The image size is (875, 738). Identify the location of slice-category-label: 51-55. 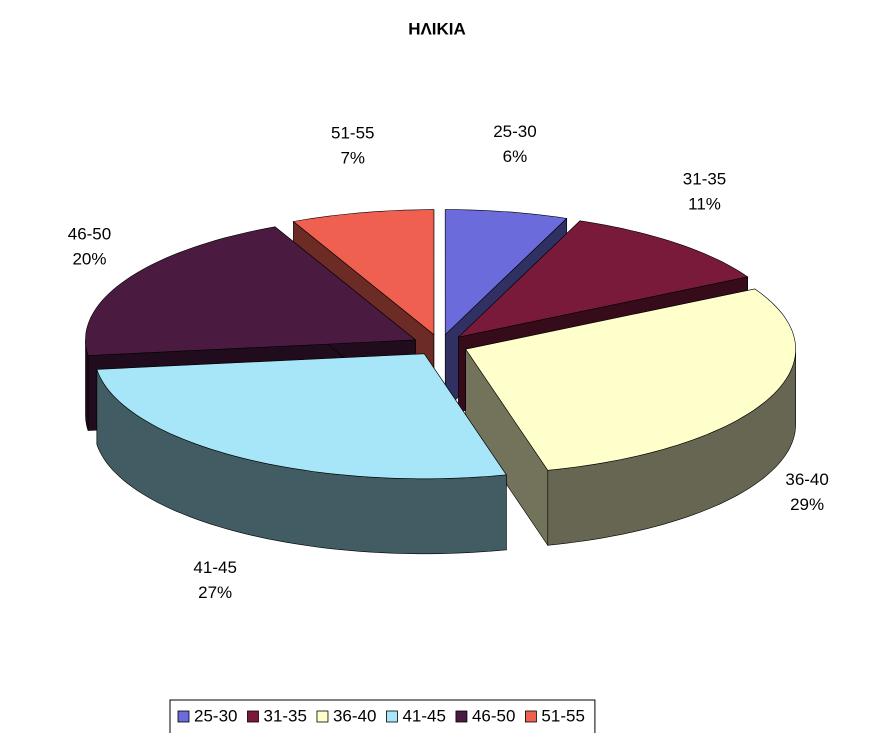
(352, 132).